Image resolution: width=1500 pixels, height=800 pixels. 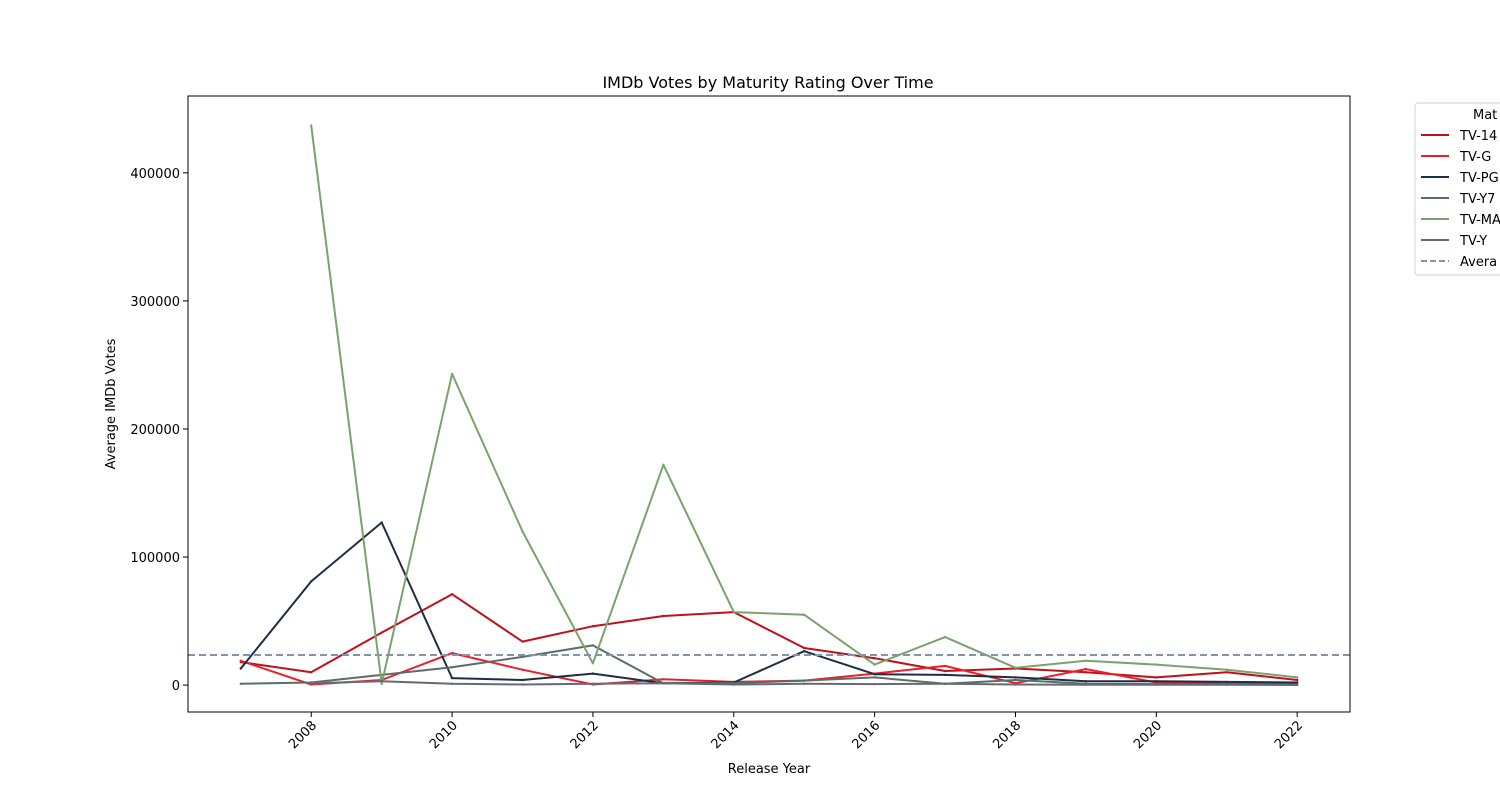 What do you see at coordinates (1479, 220) in the screenshot?
I see `legend-label: TV-MA` at bounding box center [1479, 220].